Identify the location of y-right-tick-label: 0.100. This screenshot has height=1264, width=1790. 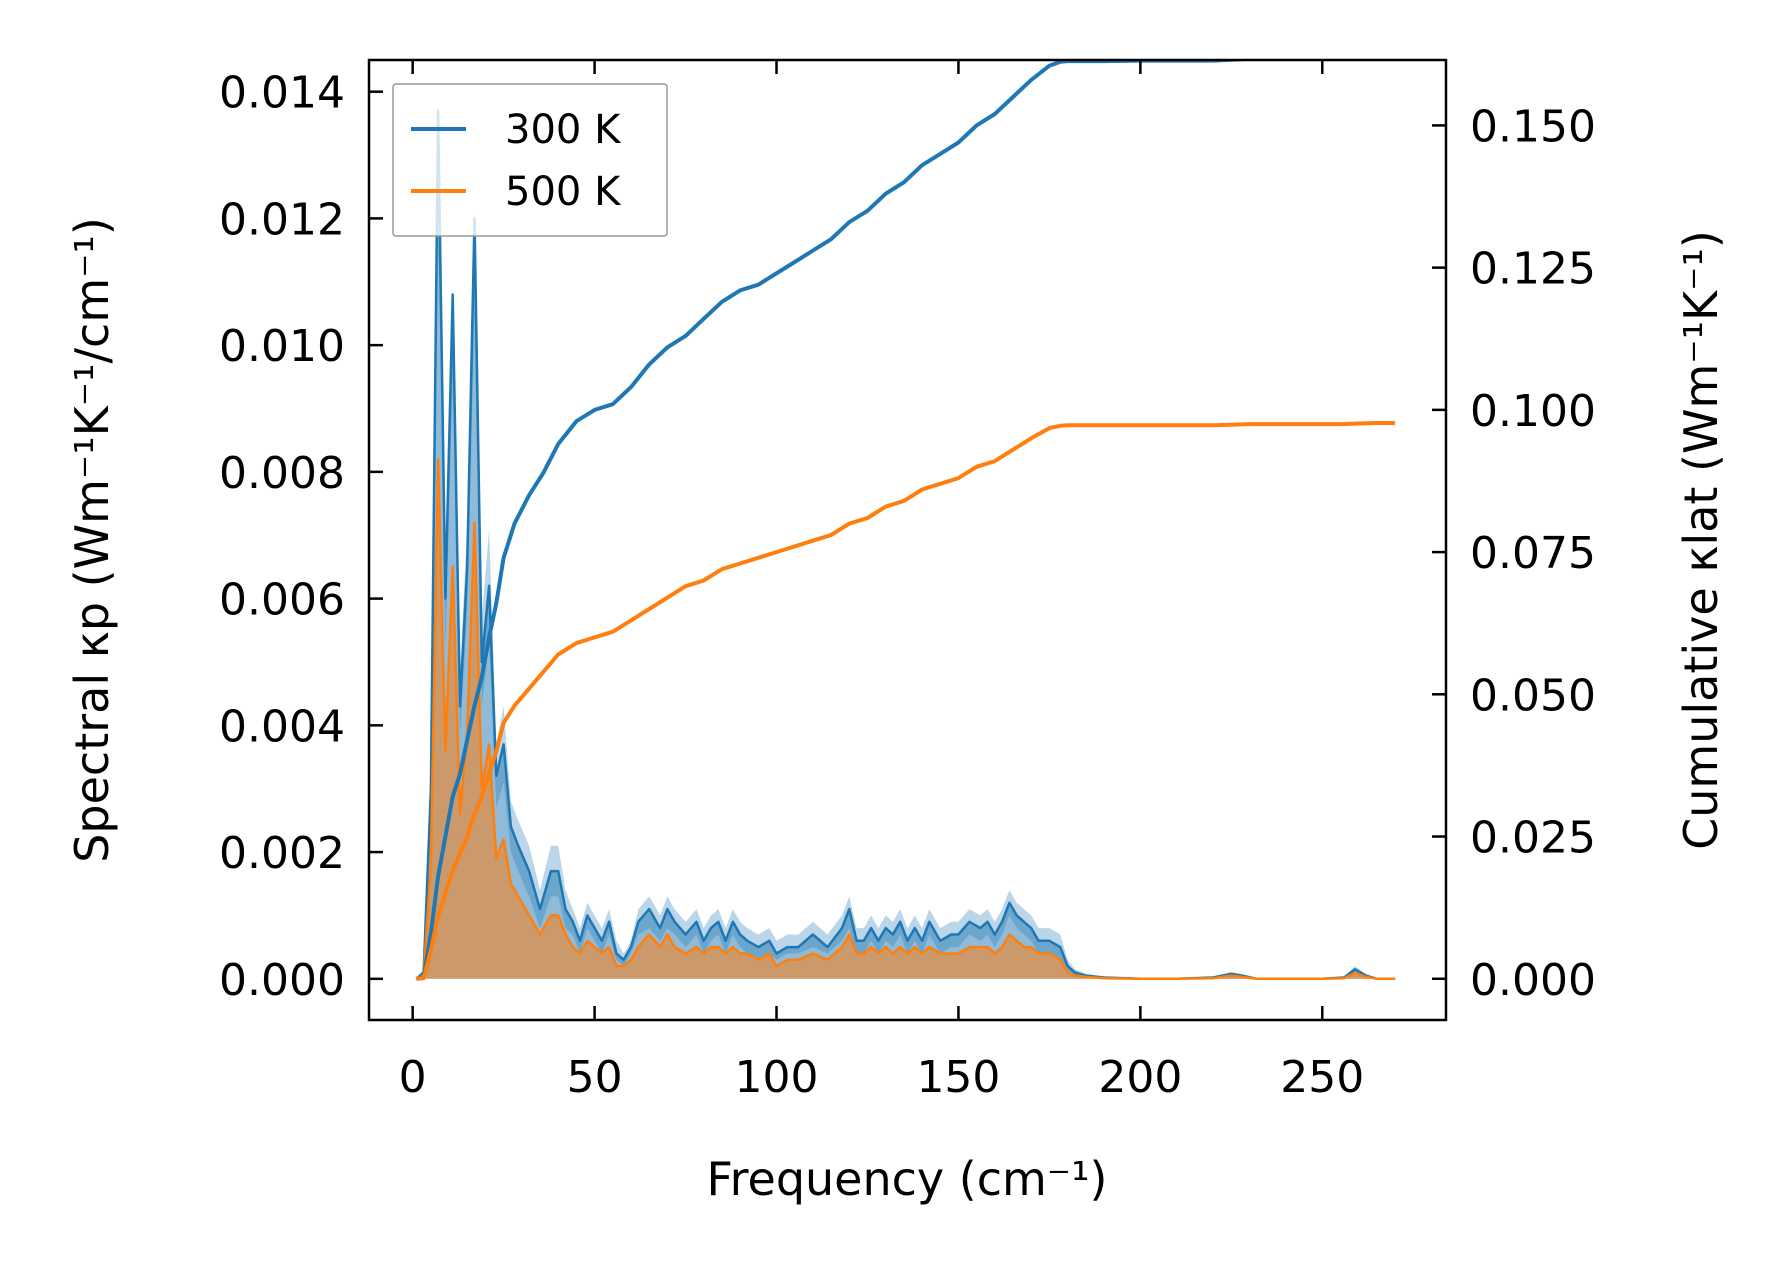
(1533, 411).